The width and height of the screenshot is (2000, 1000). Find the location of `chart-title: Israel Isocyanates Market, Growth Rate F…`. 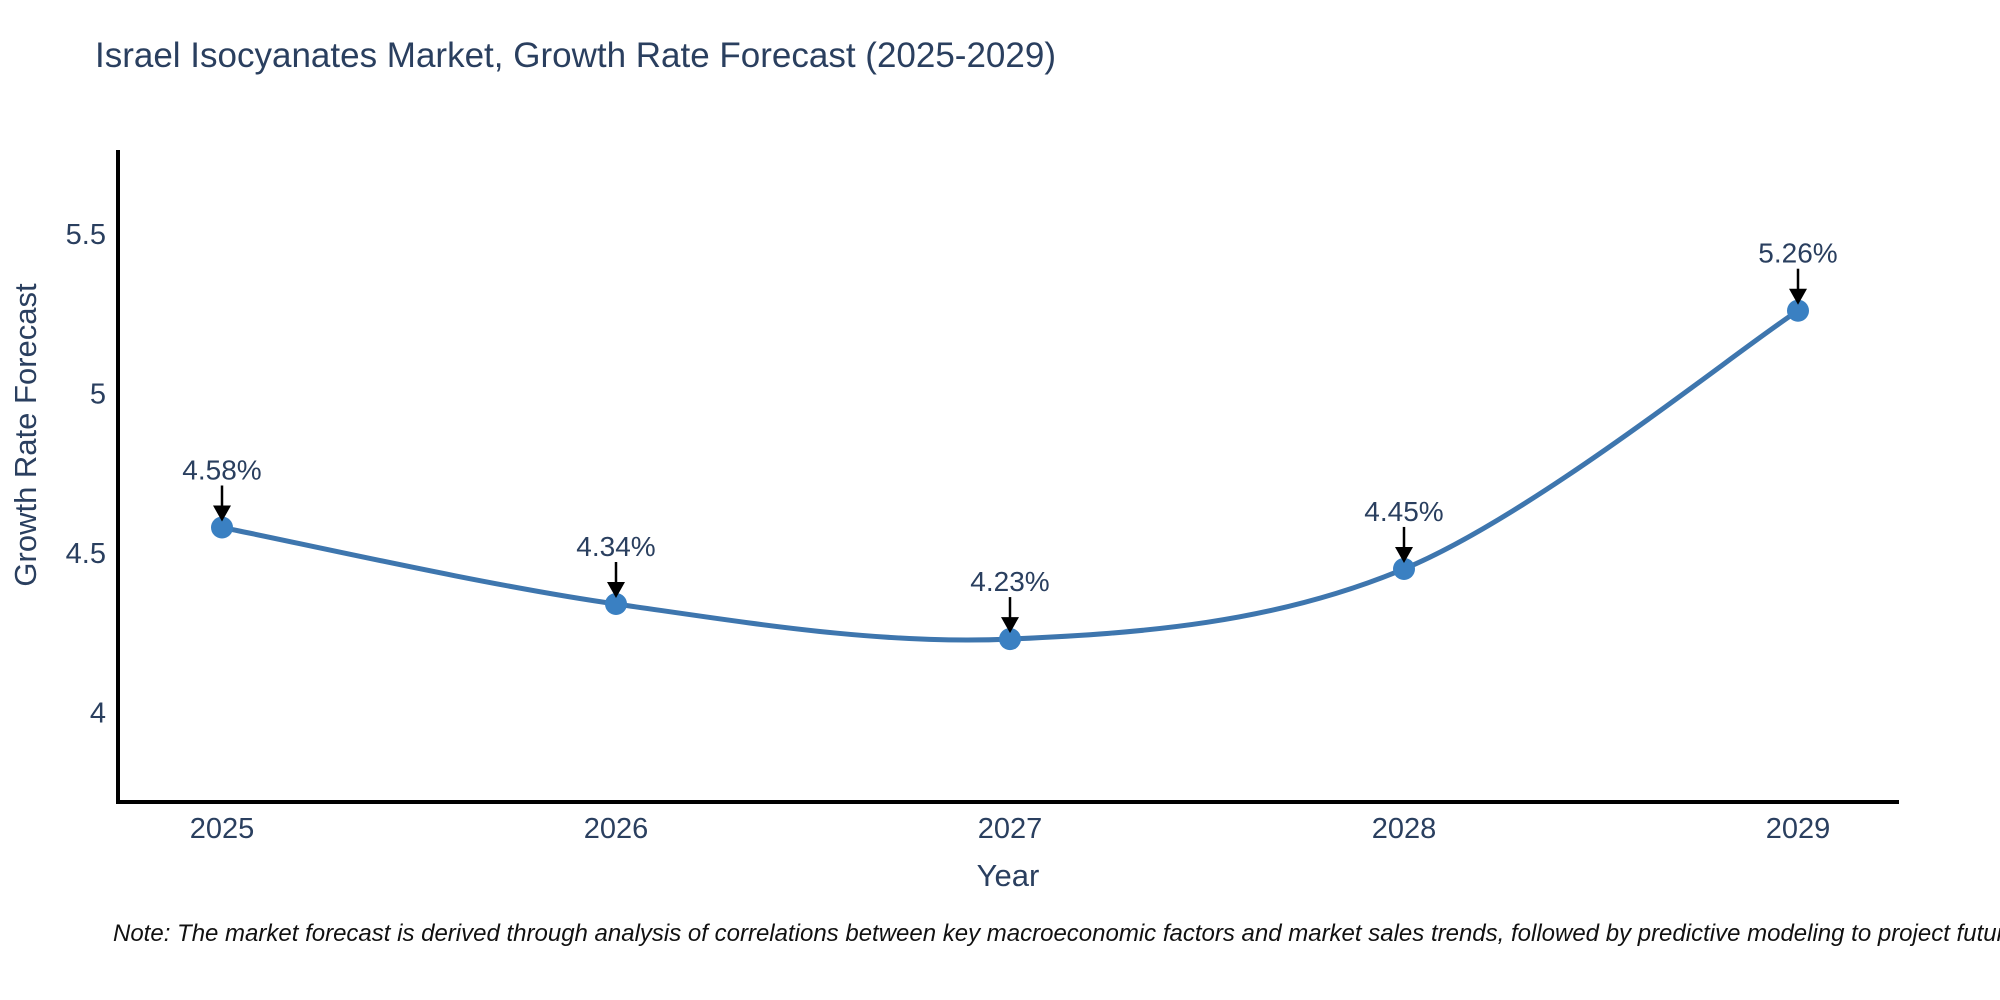

chart-title: Israel Isocyanates Market, Growth Rate F… is located at coordinates (575, 55).